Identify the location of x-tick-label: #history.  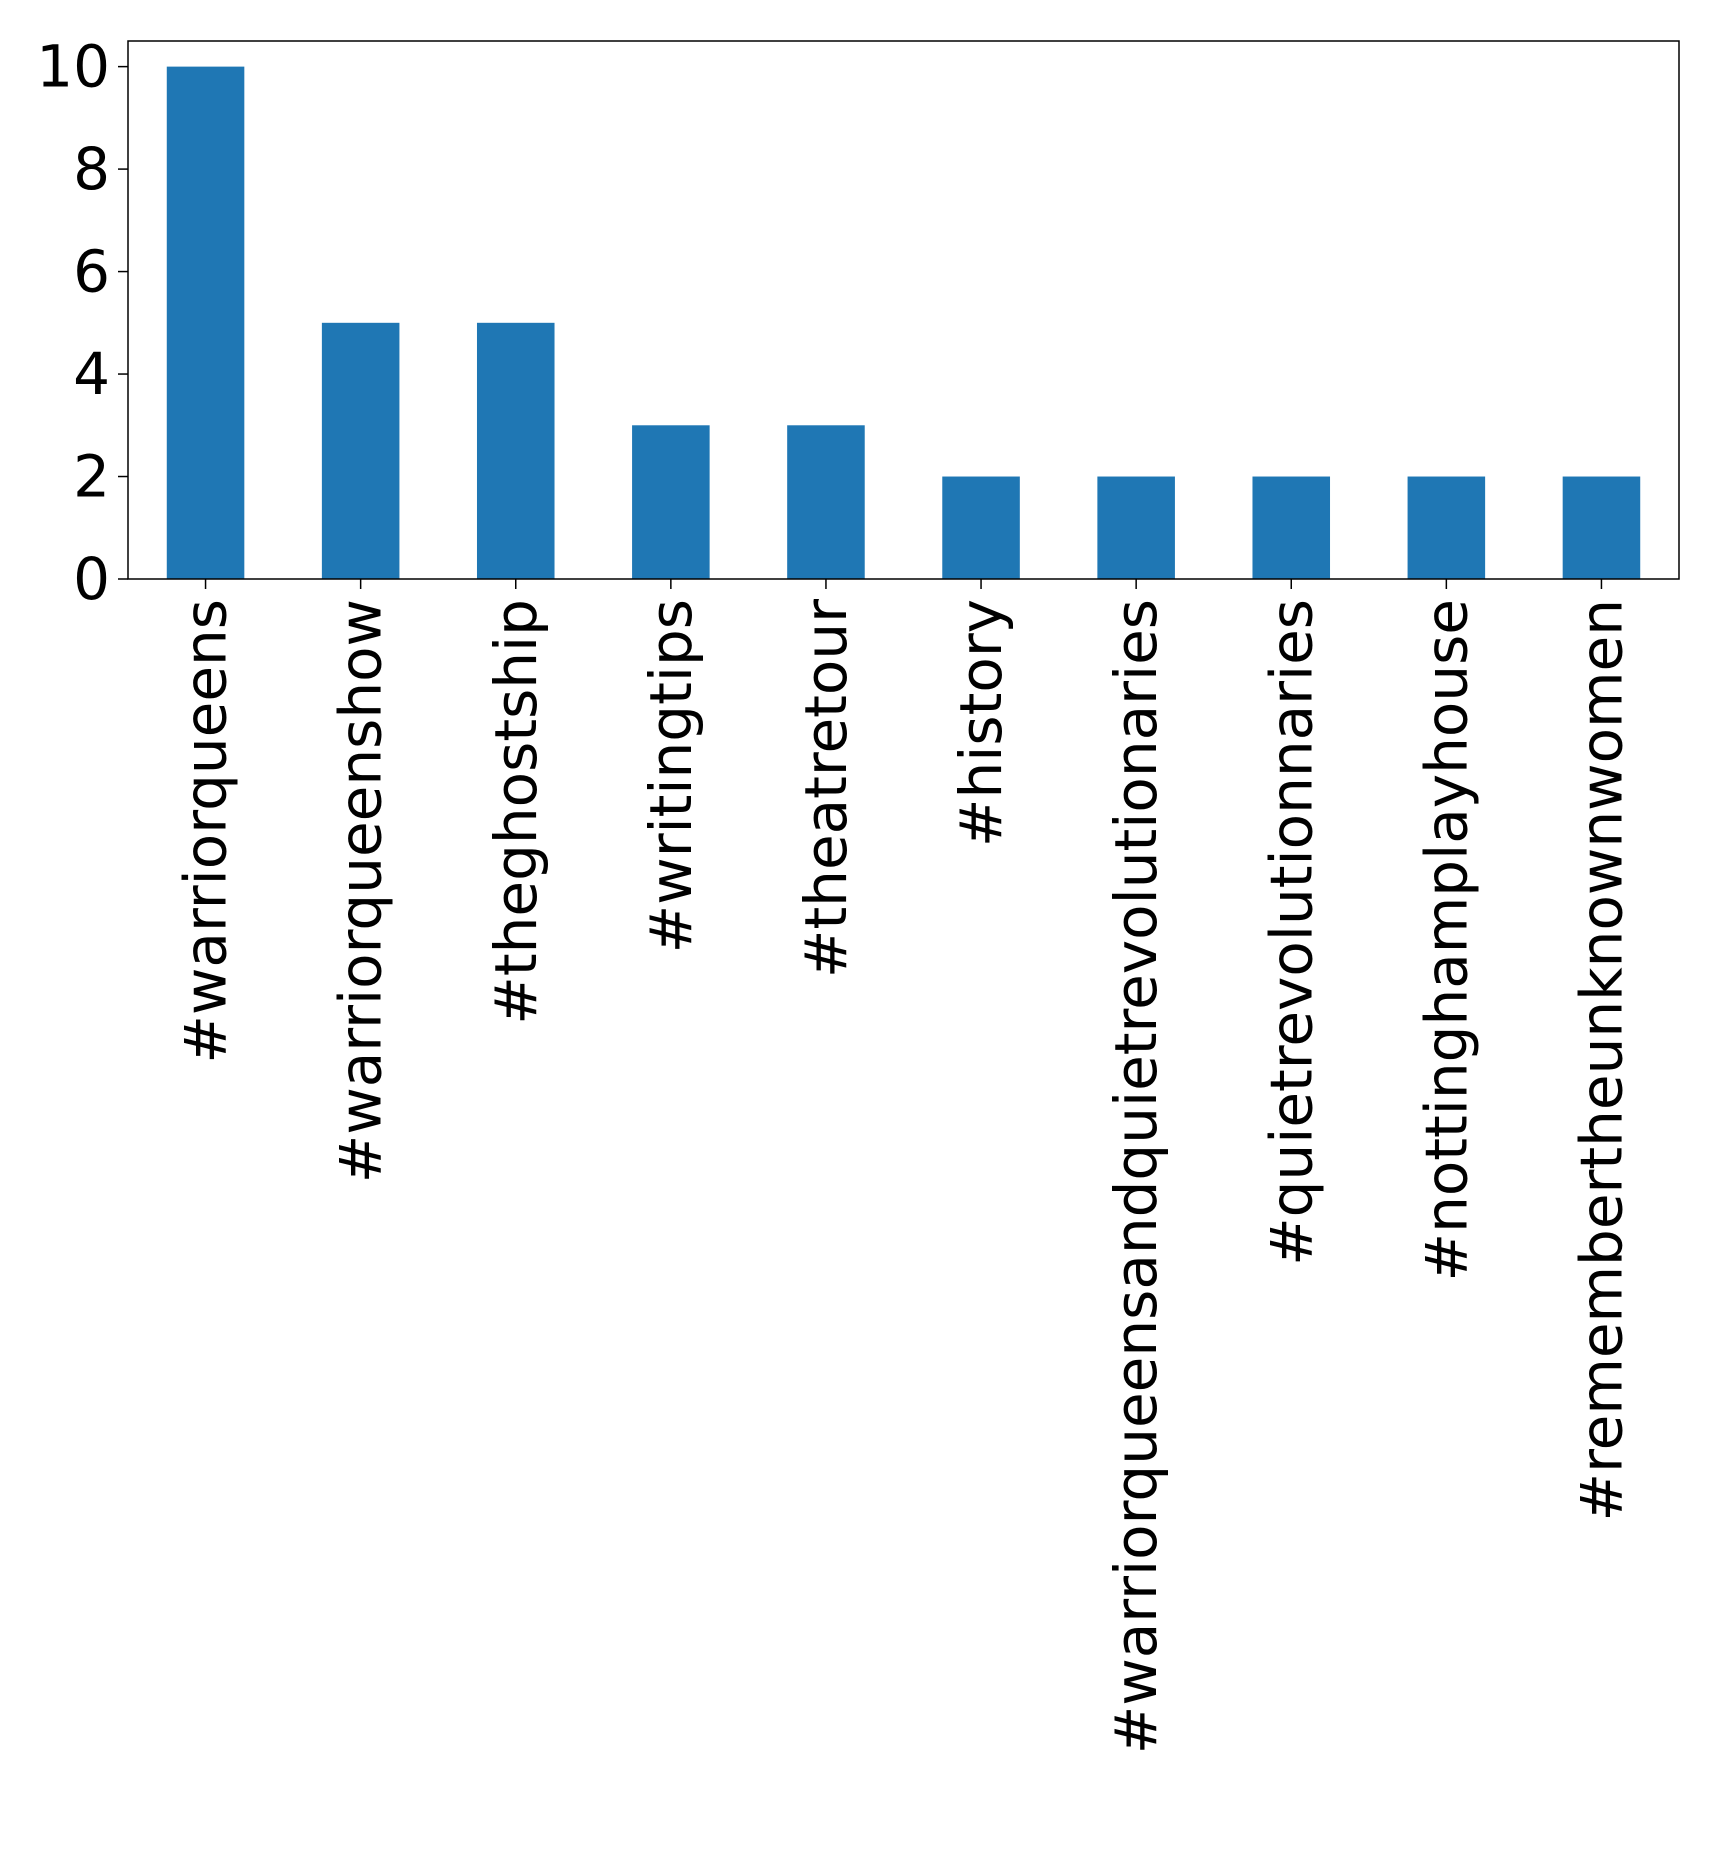
(981, 723).